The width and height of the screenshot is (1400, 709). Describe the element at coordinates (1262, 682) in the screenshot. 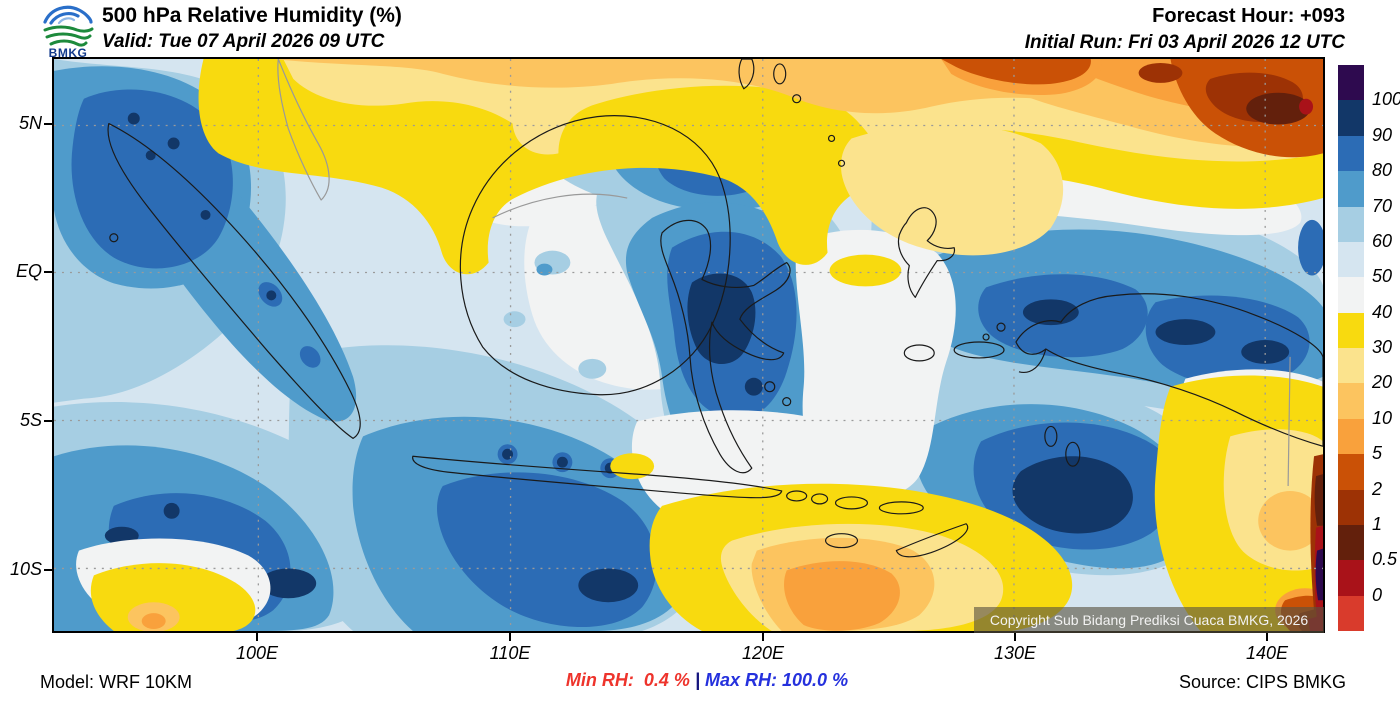

I see `source-label: Source: CIPS BMKG` at that location.